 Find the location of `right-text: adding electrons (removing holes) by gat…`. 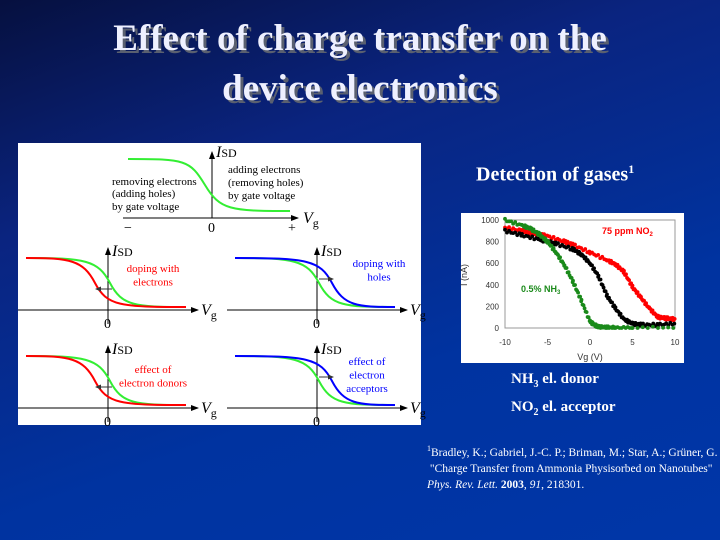

right-text: adding electrons (removing holes) by gat… is located at coordinates (266, 183).